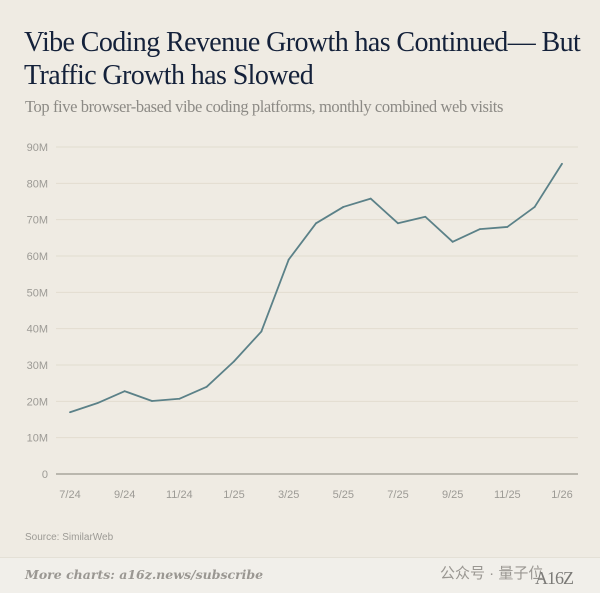 Image resolution: width=600 pixels, height=593 pixels. Describe the element at coordinates (69, 495) in the screenshot. I see `x-tick-label: 7/24` at that location.